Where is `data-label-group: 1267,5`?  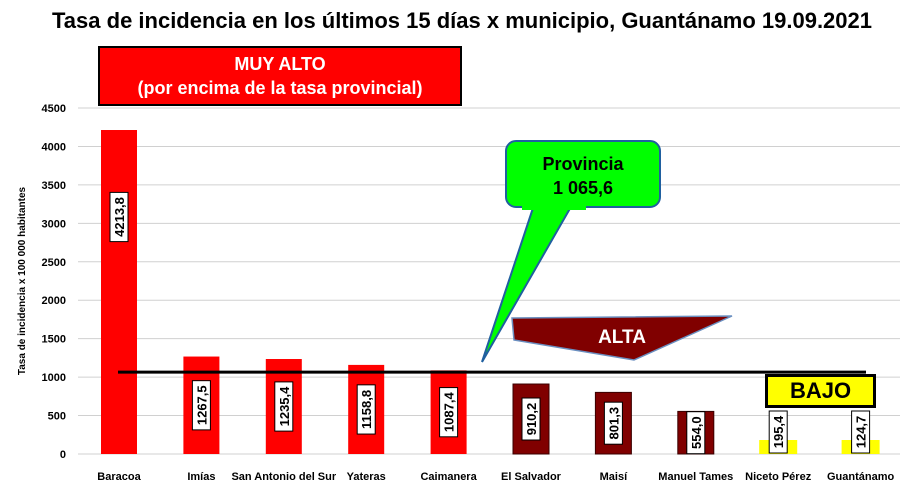
data-label-group: 1267,5 is located at coordinates (201, 405).